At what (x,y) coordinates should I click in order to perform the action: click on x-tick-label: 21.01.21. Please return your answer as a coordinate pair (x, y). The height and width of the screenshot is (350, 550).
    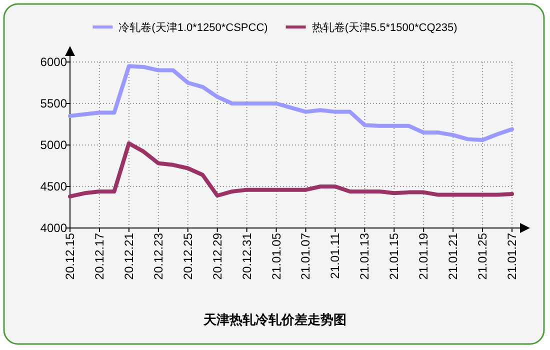
    Looking at the image, I should click on (453, 256).